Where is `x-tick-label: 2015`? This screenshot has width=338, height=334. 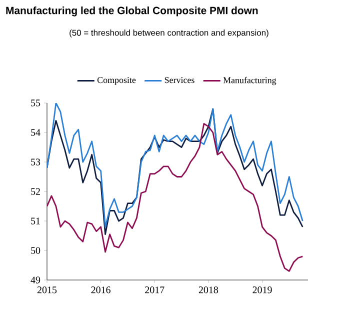 x-tick-label: 2015 is located at coordinates (47, 290).